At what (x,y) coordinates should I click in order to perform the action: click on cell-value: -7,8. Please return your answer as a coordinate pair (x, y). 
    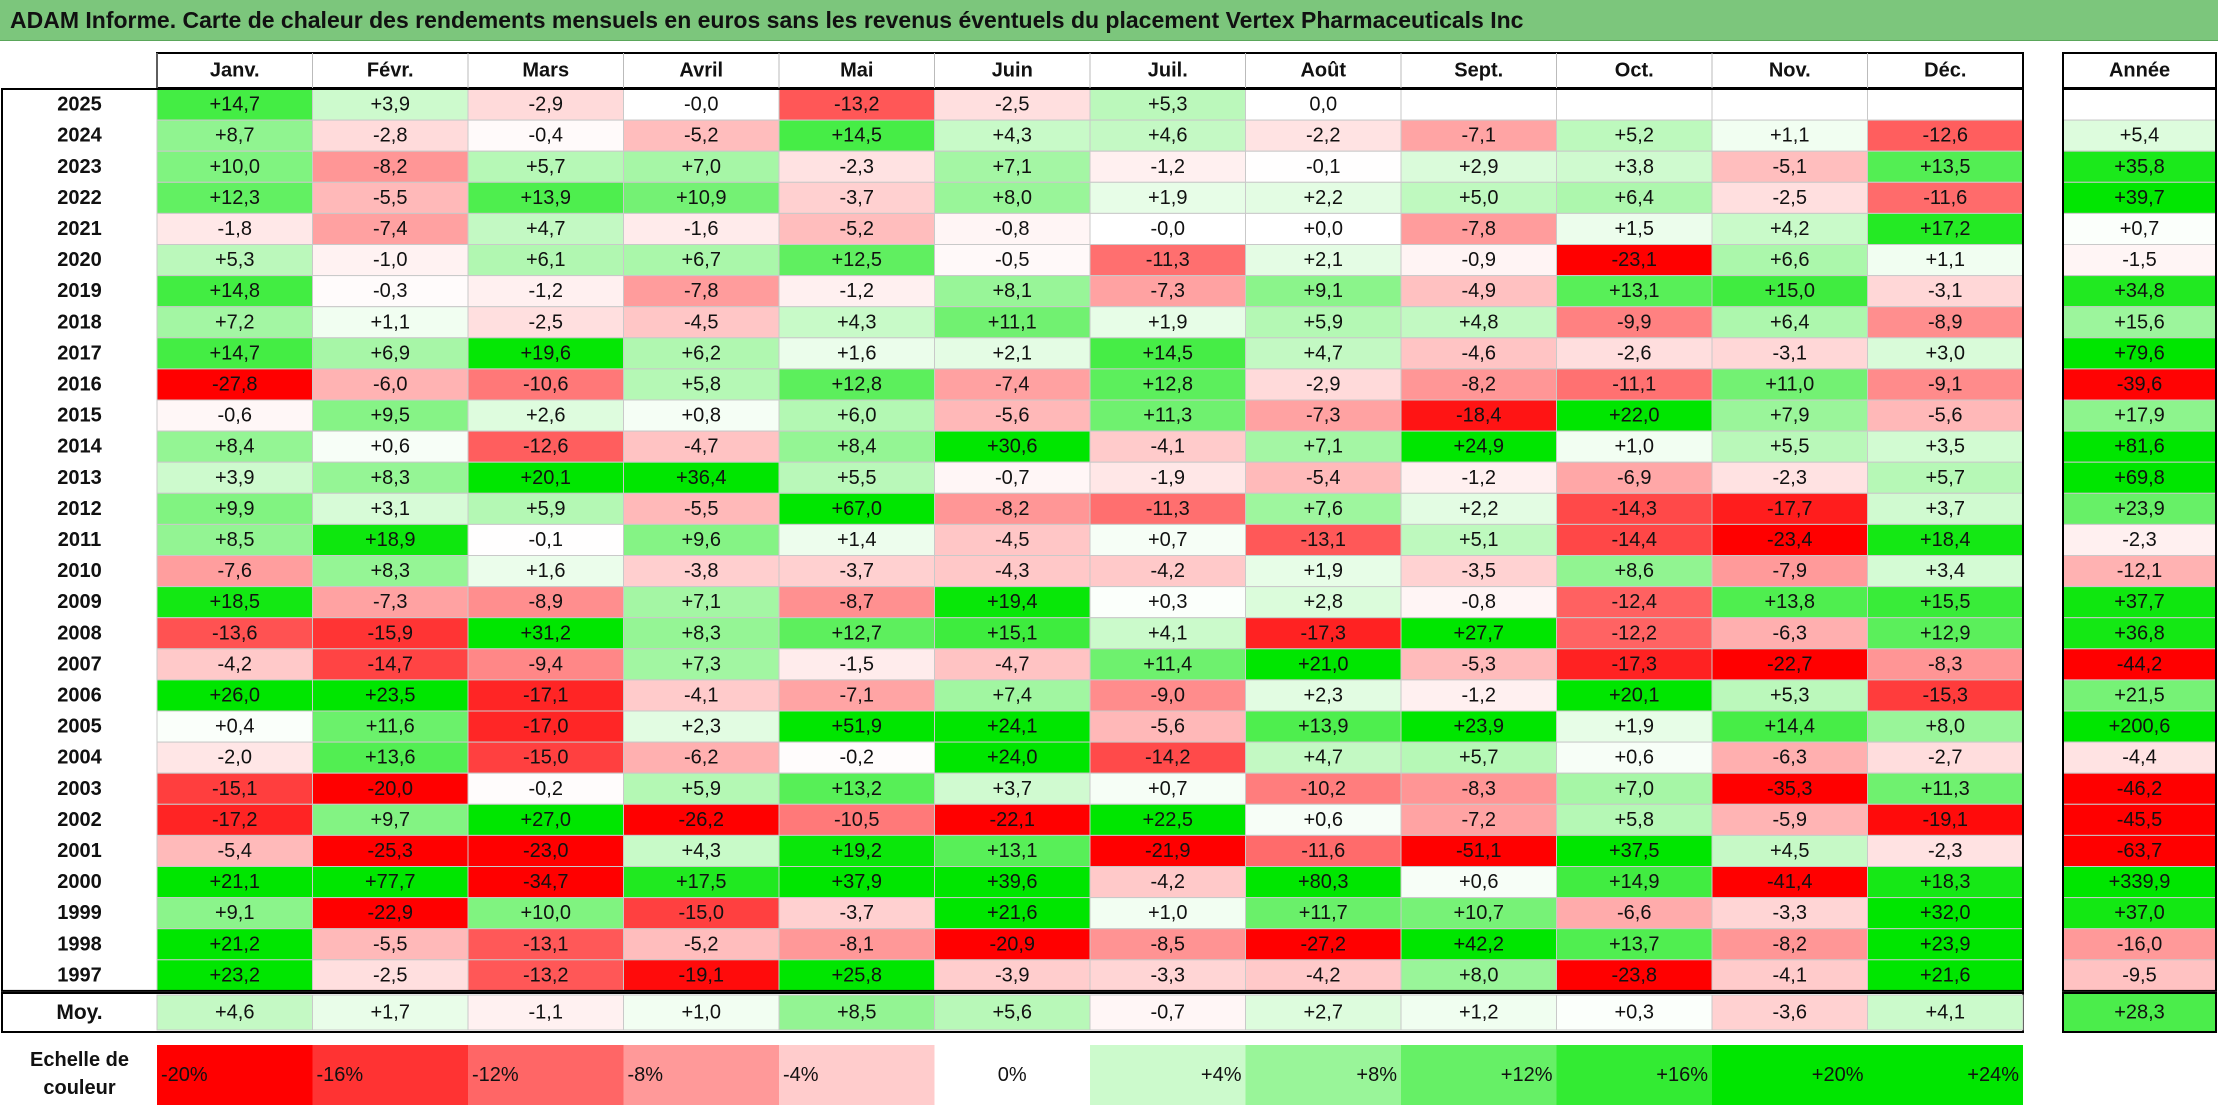
    Looking at the image, I should click on (1479, 229).